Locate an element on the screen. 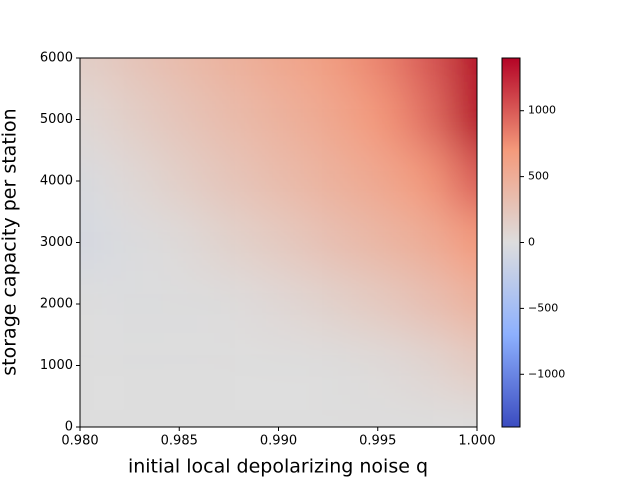  y-tick-label: 5000 is located at coordinates (56, 119).